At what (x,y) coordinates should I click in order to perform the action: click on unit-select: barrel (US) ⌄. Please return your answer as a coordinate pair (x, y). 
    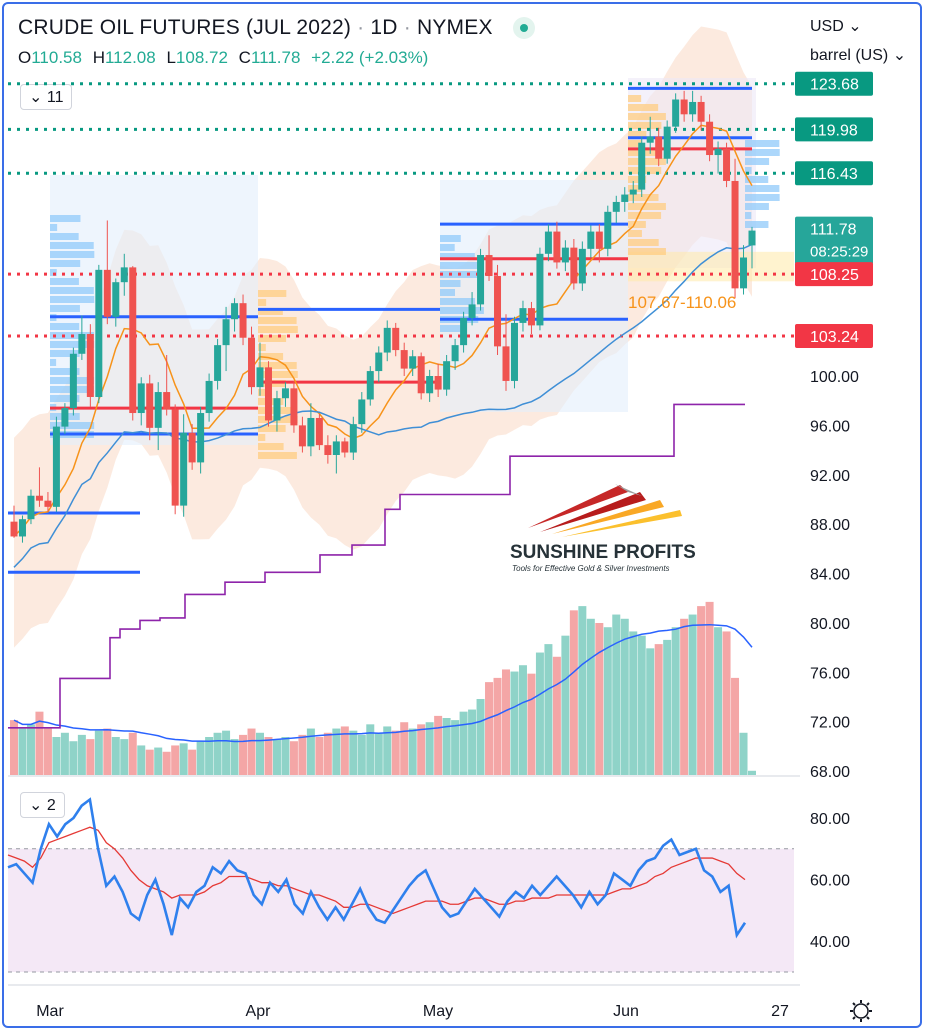
    Looking at the image, I should click on (858, 55).